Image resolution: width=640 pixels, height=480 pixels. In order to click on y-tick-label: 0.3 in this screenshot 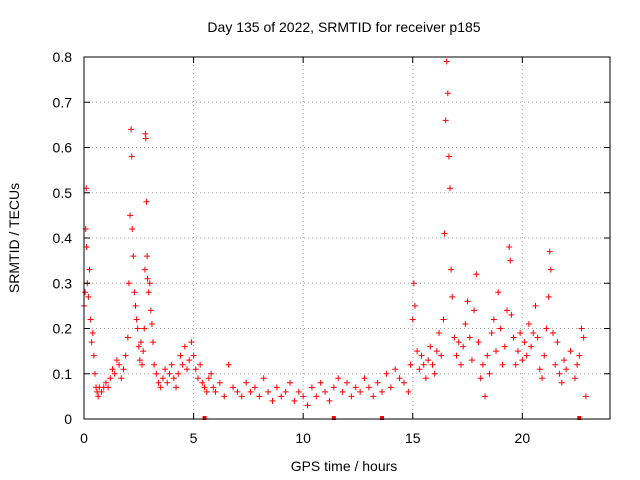, I will do `click(63, 283)`.